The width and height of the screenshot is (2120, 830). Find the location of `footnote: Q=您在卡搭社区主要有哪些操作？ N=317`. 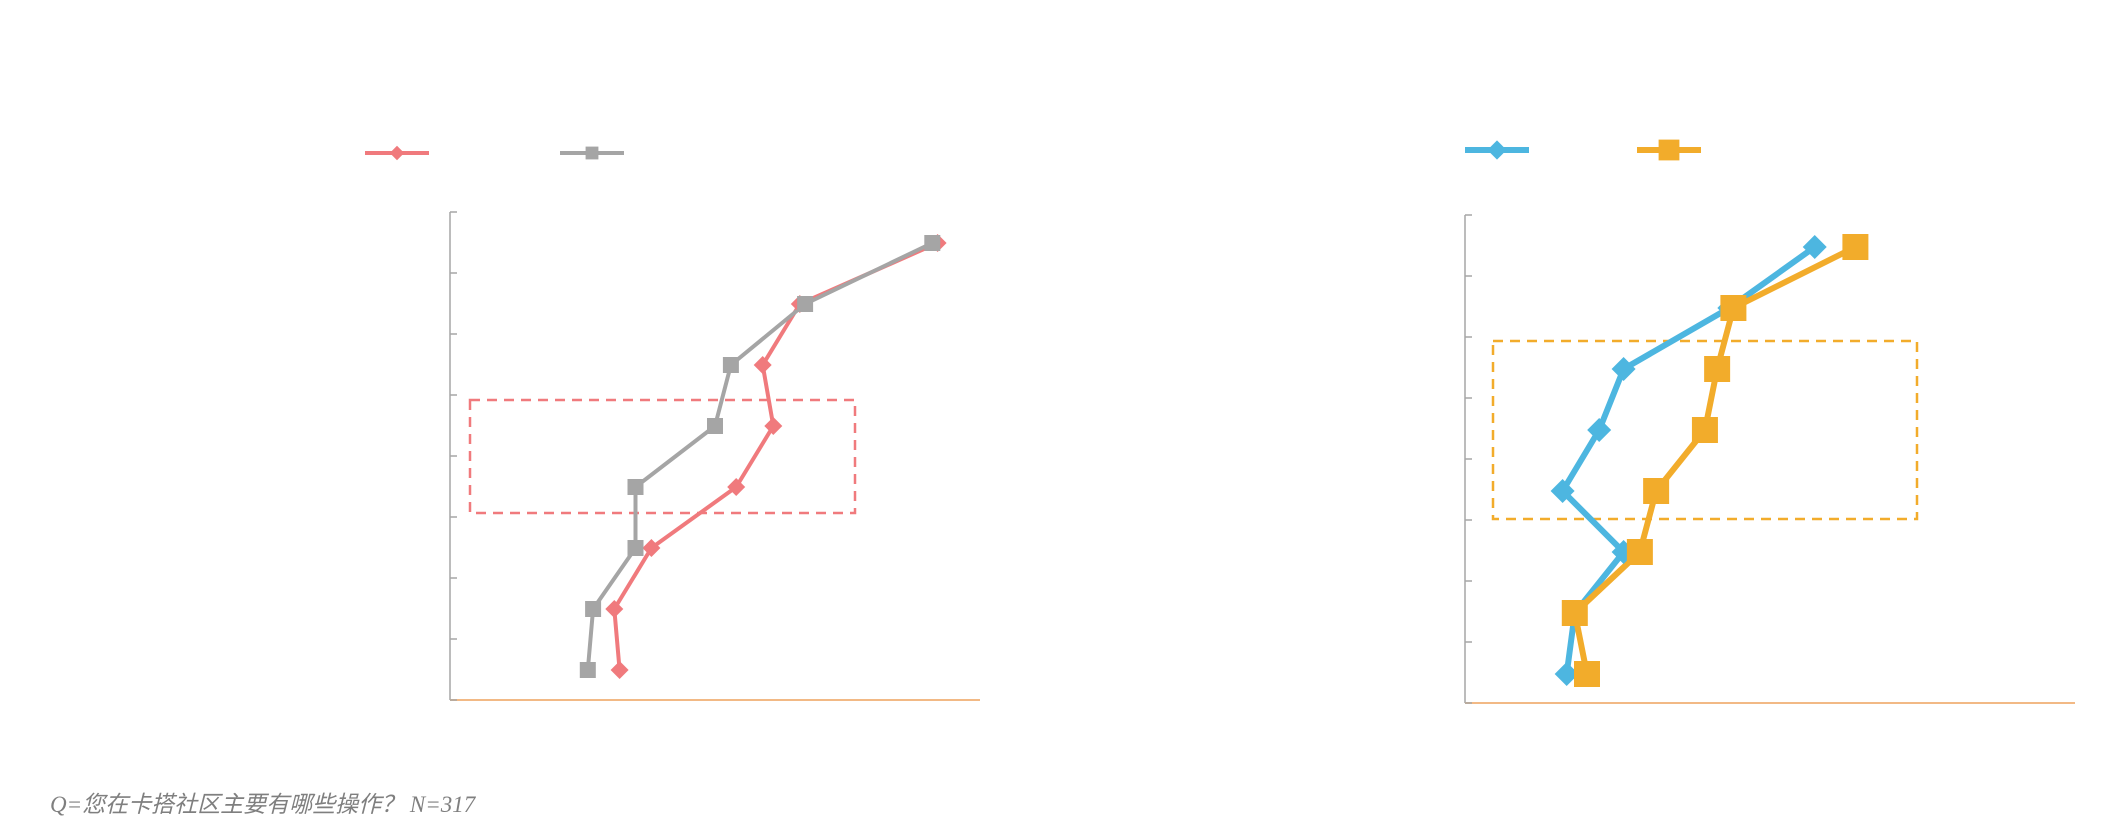

footnote: Q=您在卡搭社区主要有哪些操作？ N=317 is located at coordinates (263, 804).